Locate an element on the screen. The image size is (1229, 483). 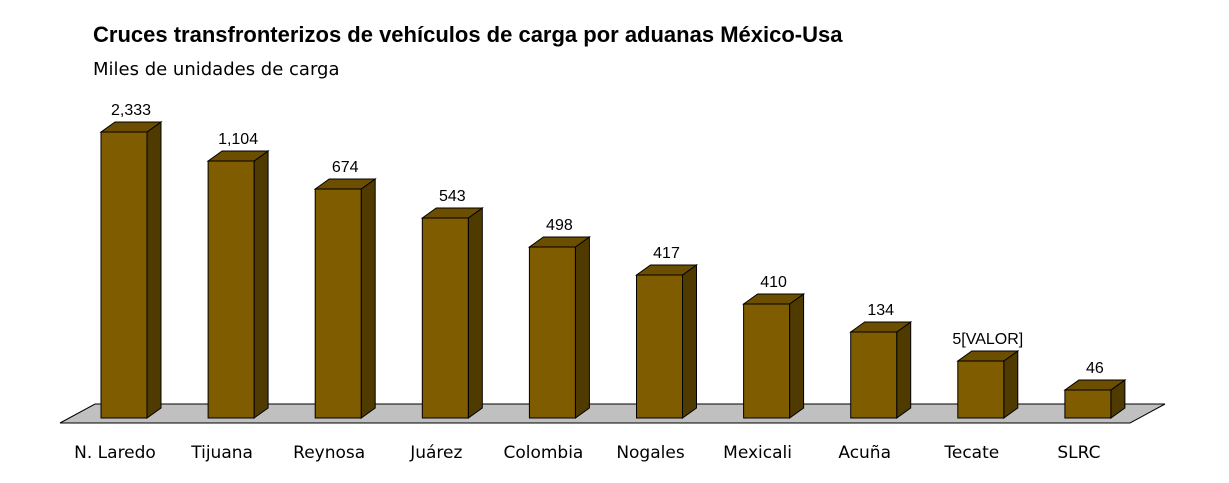
data-label-tijuana: 1,104 is located at coordinates (238, 139).